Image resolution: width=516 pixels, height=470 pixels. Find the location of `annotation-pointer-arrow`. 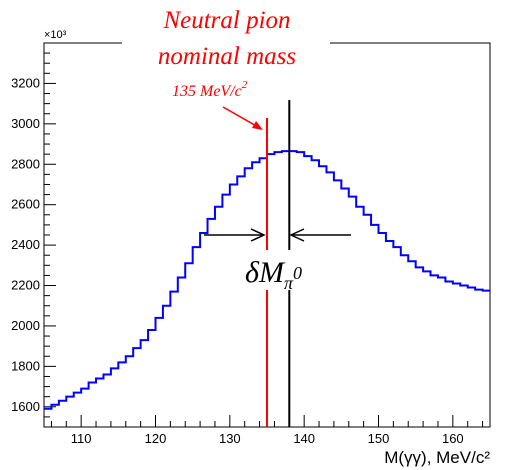

annotation-pointer-arrow is located at coordinates (240, 117).